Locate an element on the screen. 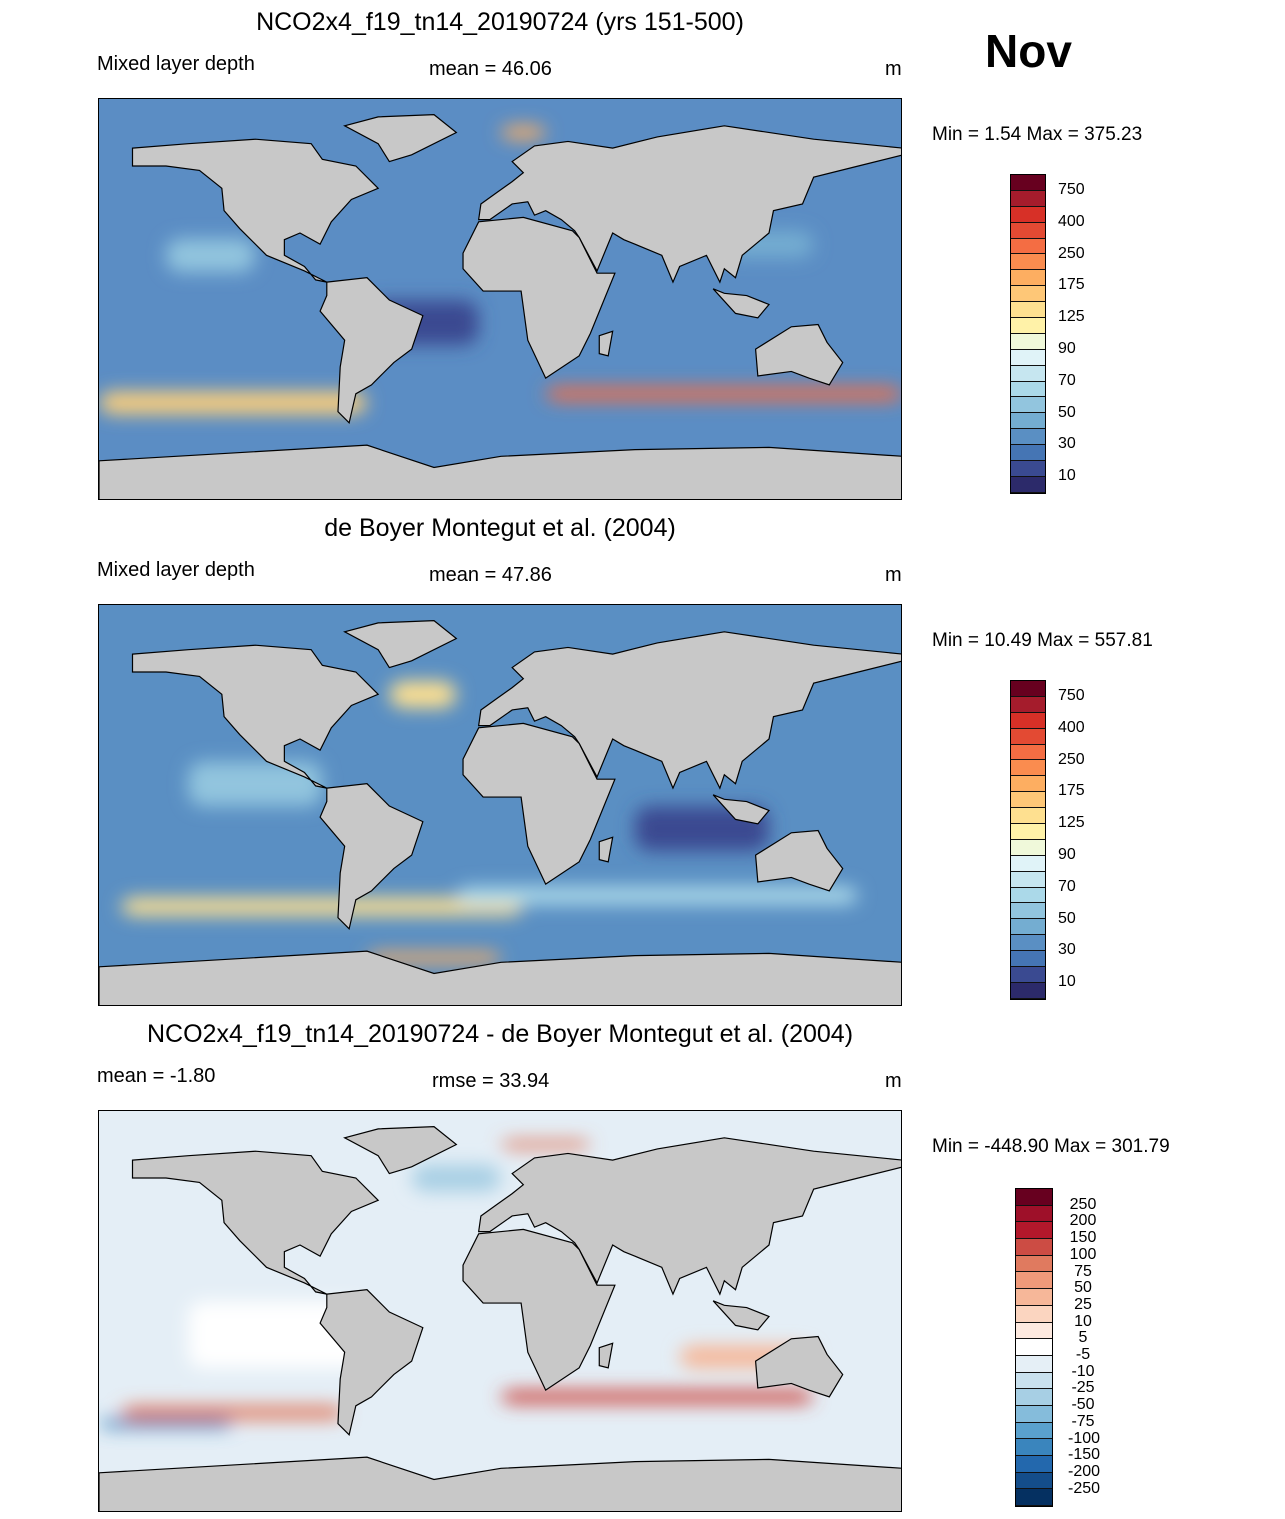 The image size is (1285, 1519). month-label: Nov is located at coordinates (1028, 51).